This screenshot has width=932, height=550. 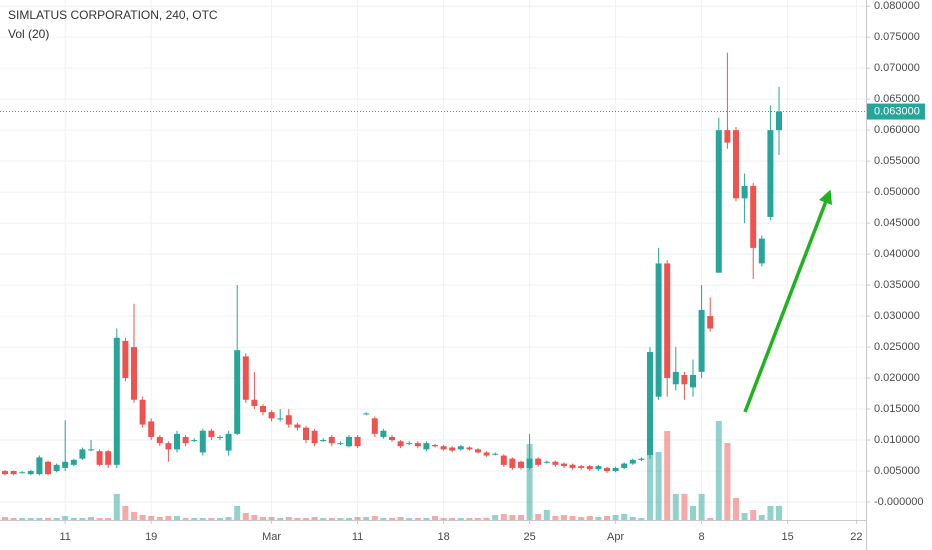 What do you see at coordinates (271, 537) in the screenshot?
I see `x-tick-label: Mar` at bounding box center [271, 537].